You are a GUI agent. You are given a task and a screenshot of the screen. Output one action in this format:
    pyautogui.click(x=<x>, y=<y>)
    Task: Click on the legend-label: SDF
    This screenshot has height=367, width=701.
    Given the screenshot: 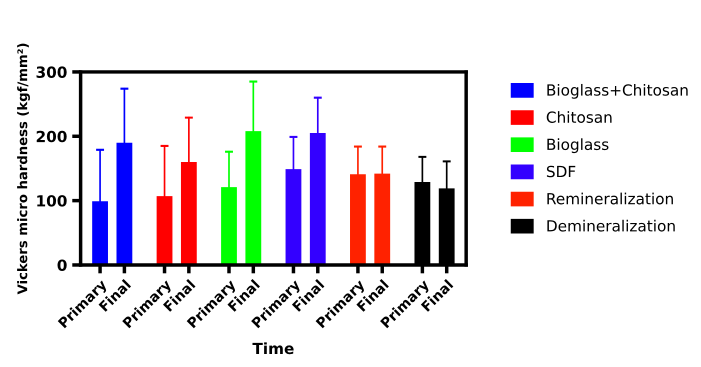 What is the action you would take?
    pyautogui.click(x=561, y=172)
    